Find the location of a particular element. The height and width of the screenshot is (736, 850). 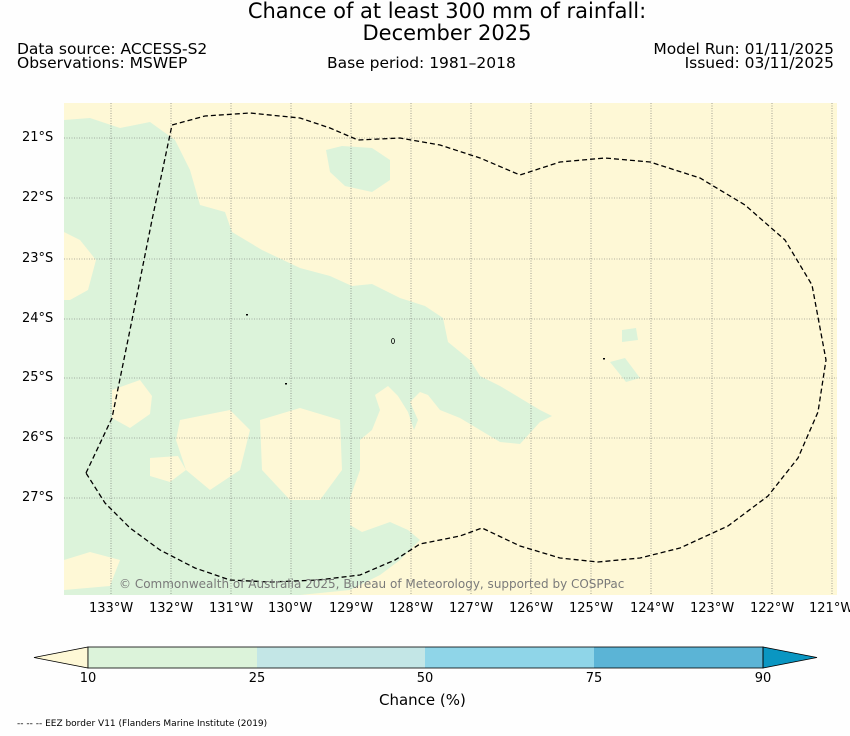

lon-label: 131°W is located at coordinates (231, 608).